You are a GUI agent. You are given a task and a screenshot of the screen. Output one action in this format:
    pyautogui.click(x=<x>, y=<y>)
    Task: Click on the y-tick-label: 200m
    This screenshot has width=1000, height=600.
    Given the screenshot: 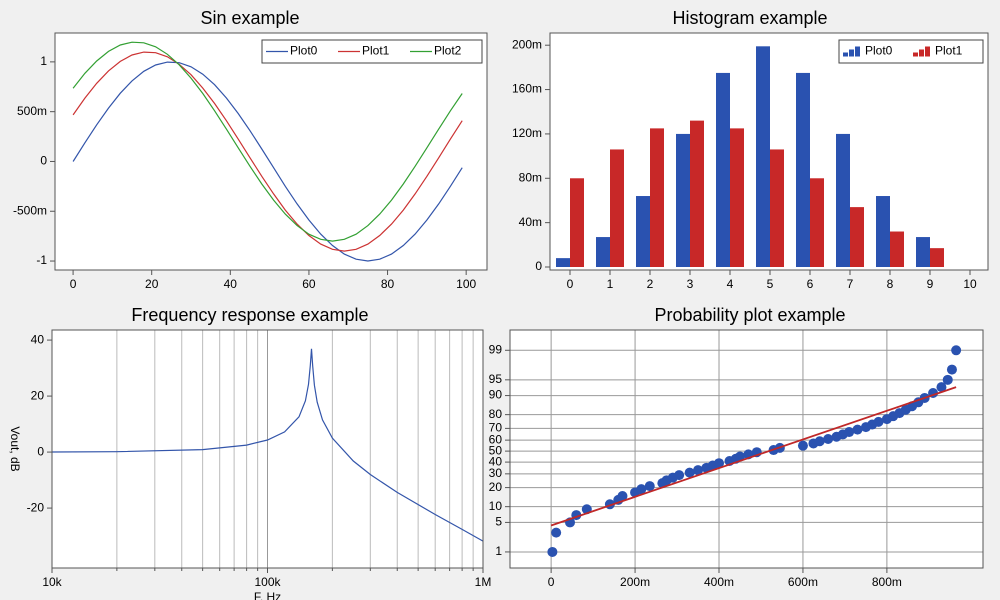 What is the action you would take?
    pyautogui.click(x=527, y=44)
    